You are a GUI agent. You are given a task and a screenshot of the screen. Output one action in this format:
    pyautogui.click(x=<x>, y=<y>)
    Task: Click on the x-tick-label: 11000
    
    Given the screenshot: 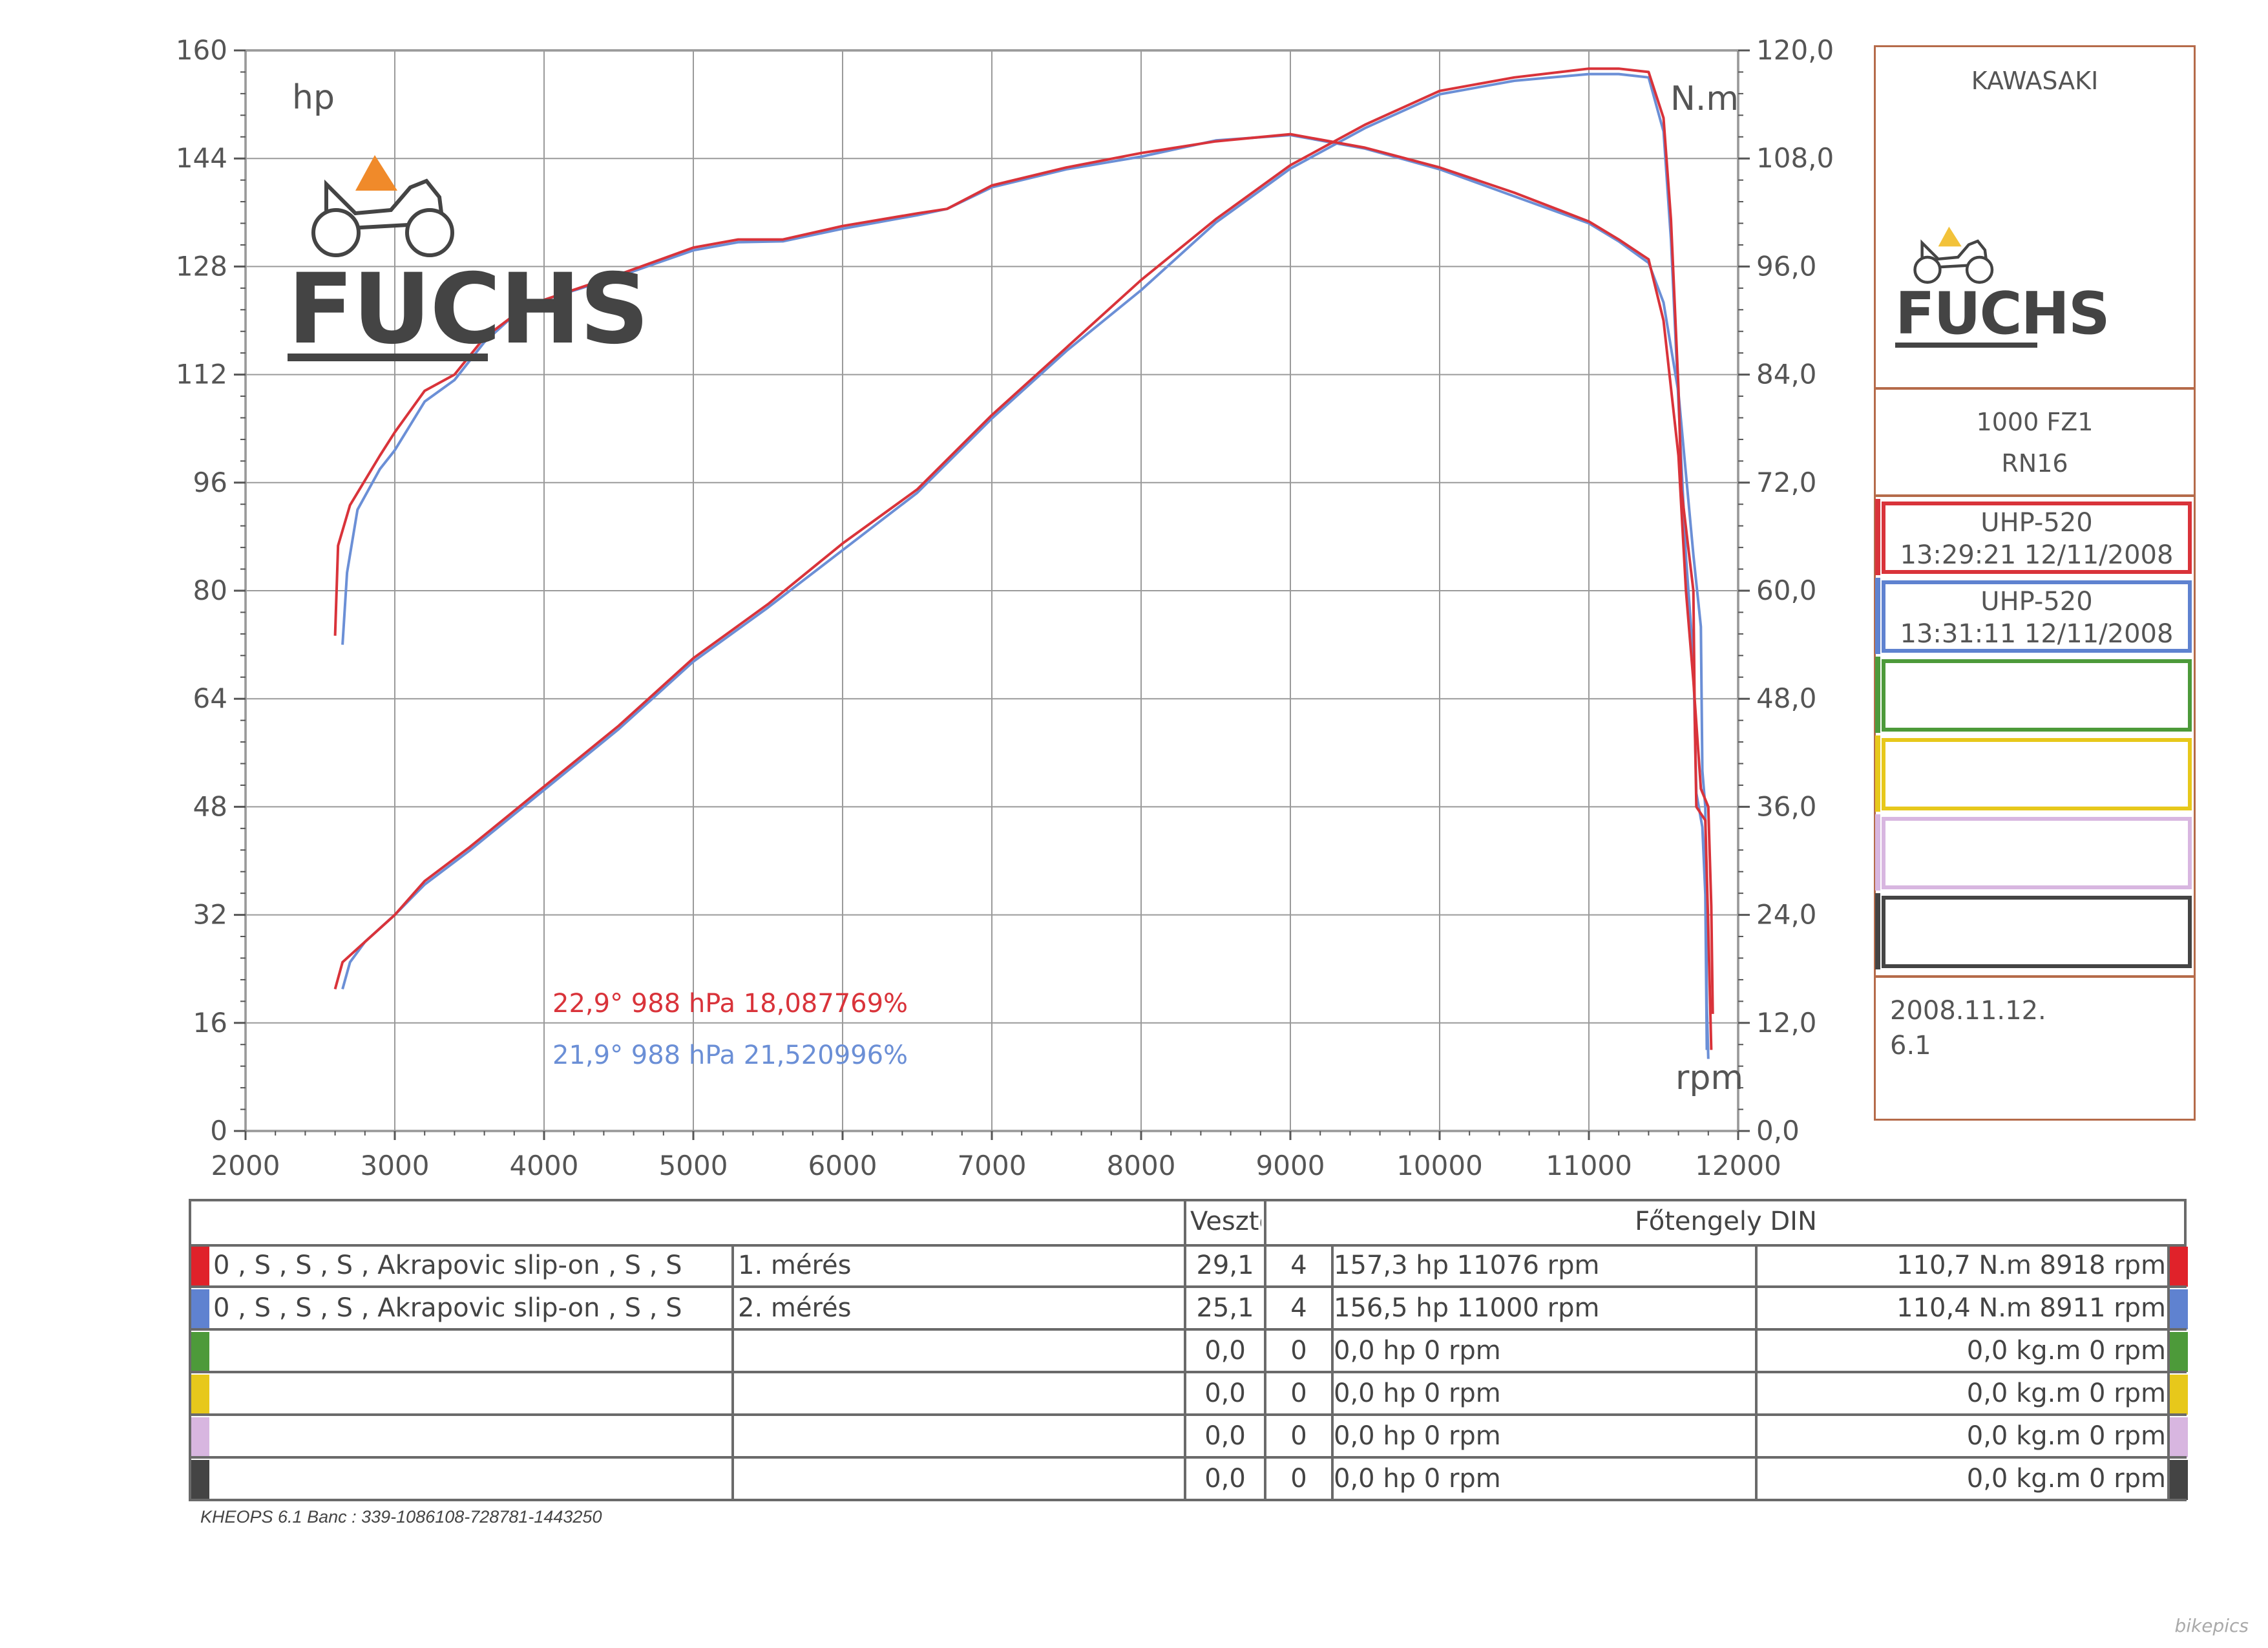 What is the action you would take?
    pyautogui.click(x=1589, y=1165)
    